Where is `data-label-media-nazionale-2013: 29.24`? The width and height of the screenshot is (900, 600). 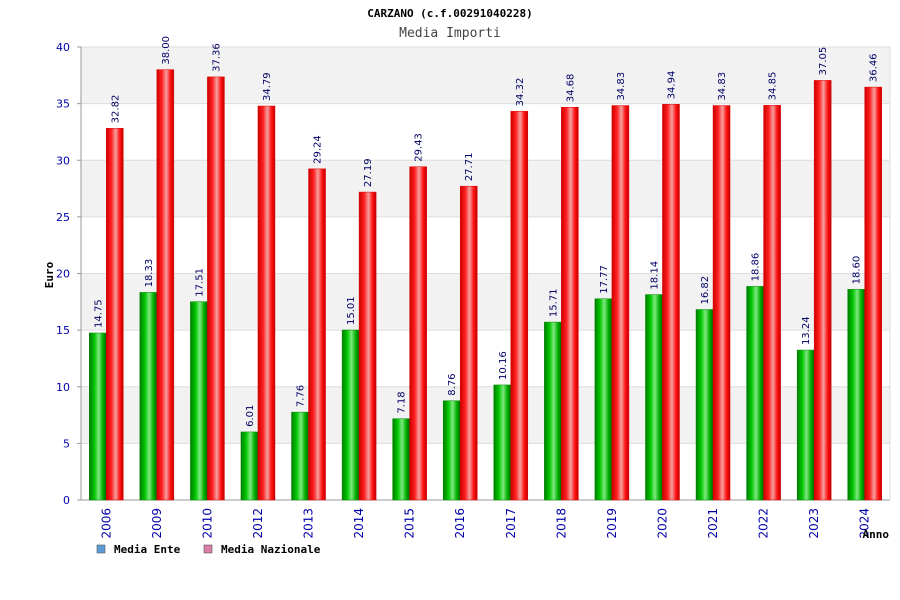 data-label-media-nazionale-2013: 29.24 is located at coordinates (318, 149).